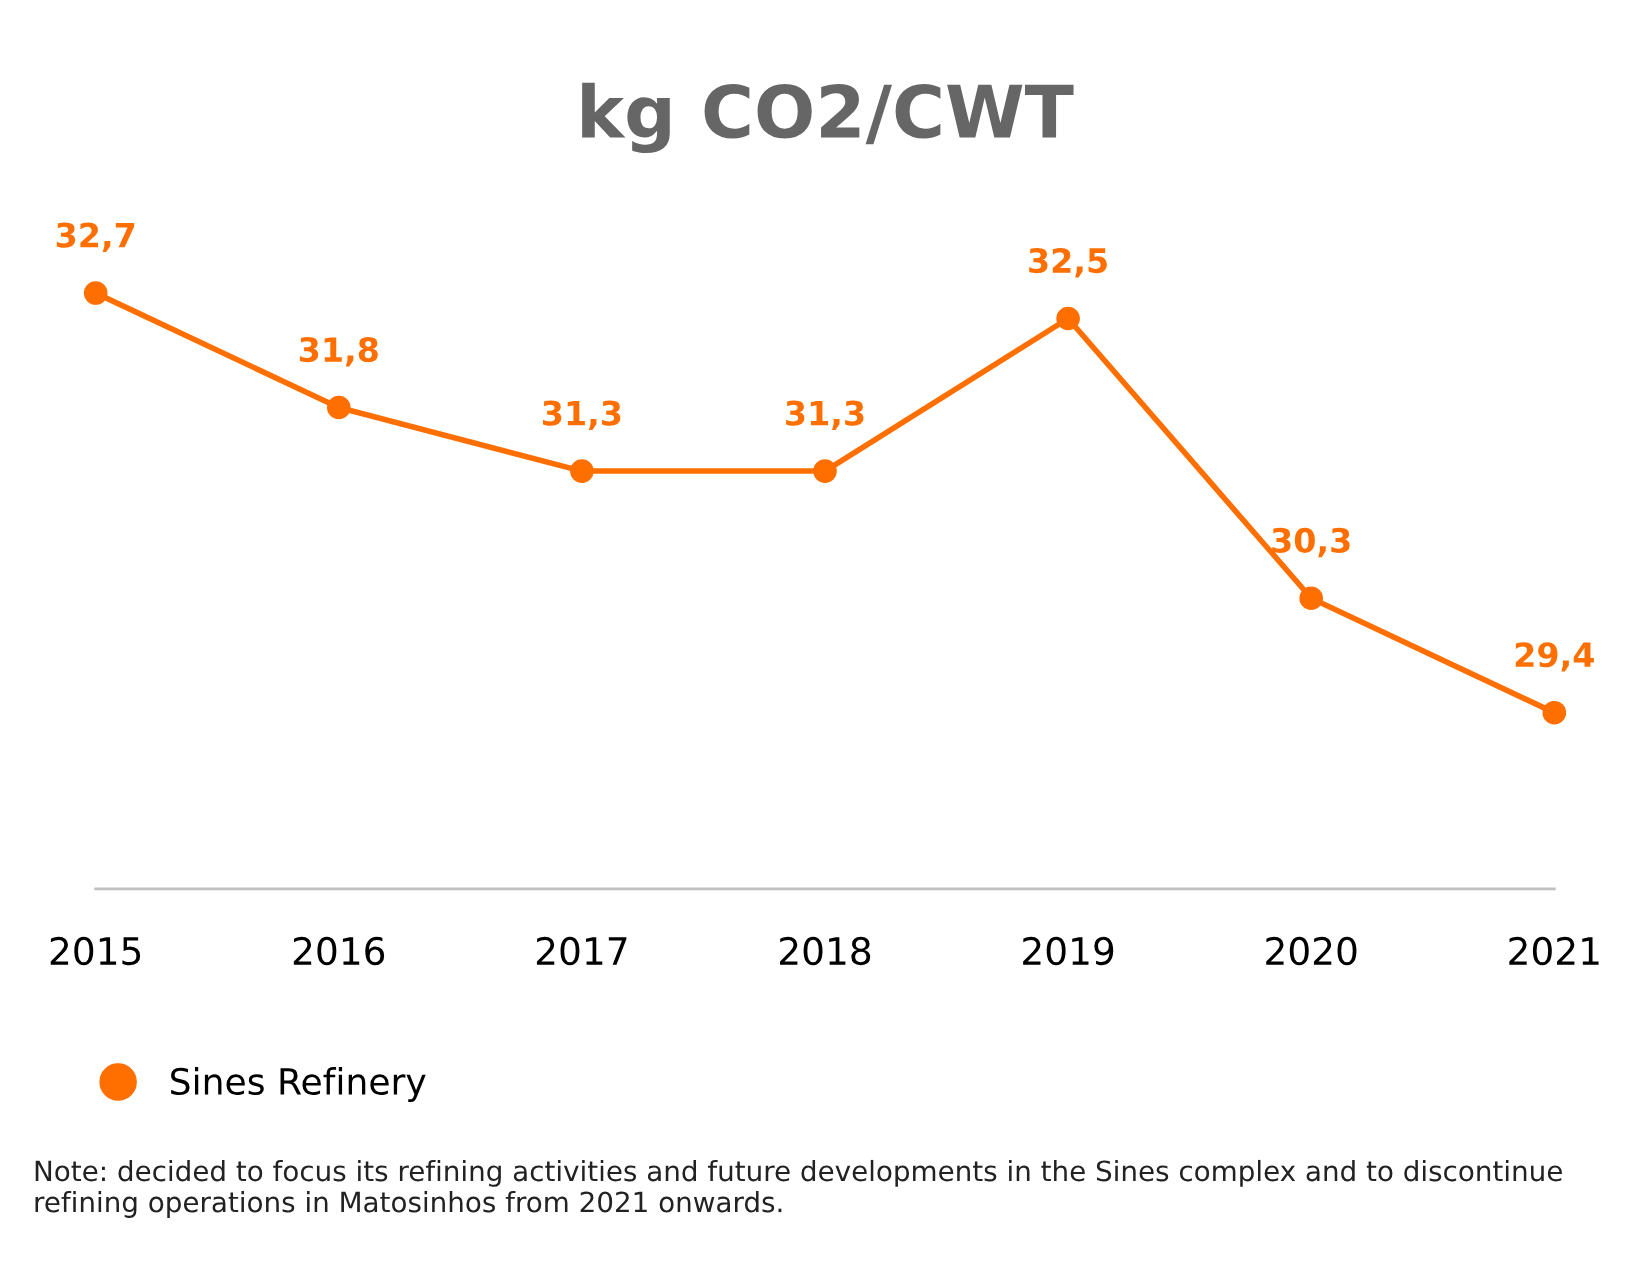 The height and width of the screenshot is (1282, 1650). I want to click on x-tick-label: 2015, so click(95, 951).